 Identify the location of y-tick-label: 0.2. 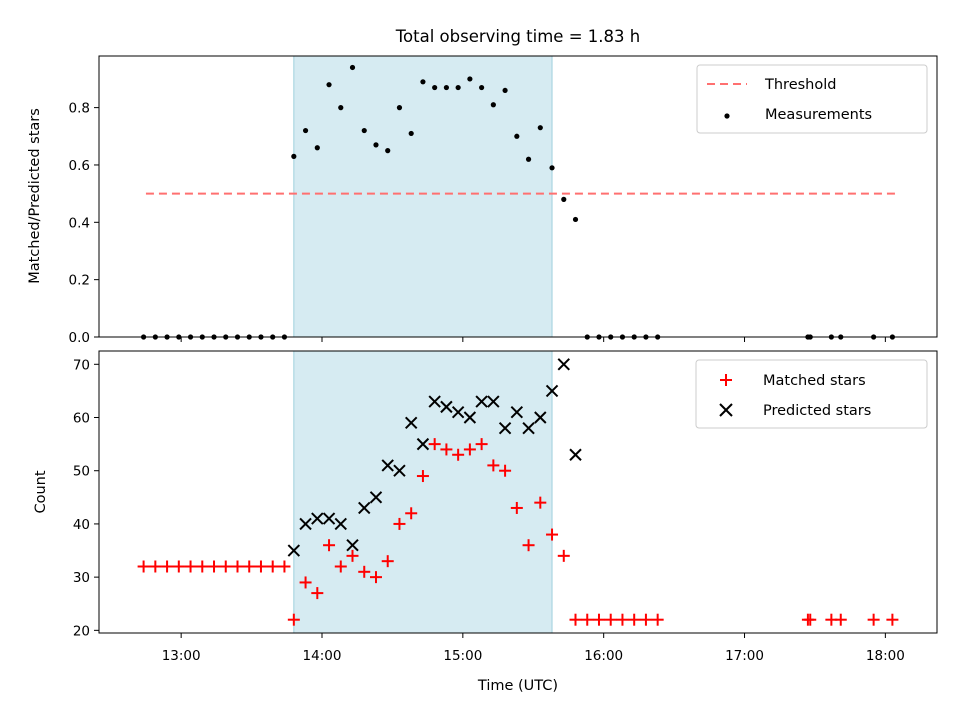
(79, 281).